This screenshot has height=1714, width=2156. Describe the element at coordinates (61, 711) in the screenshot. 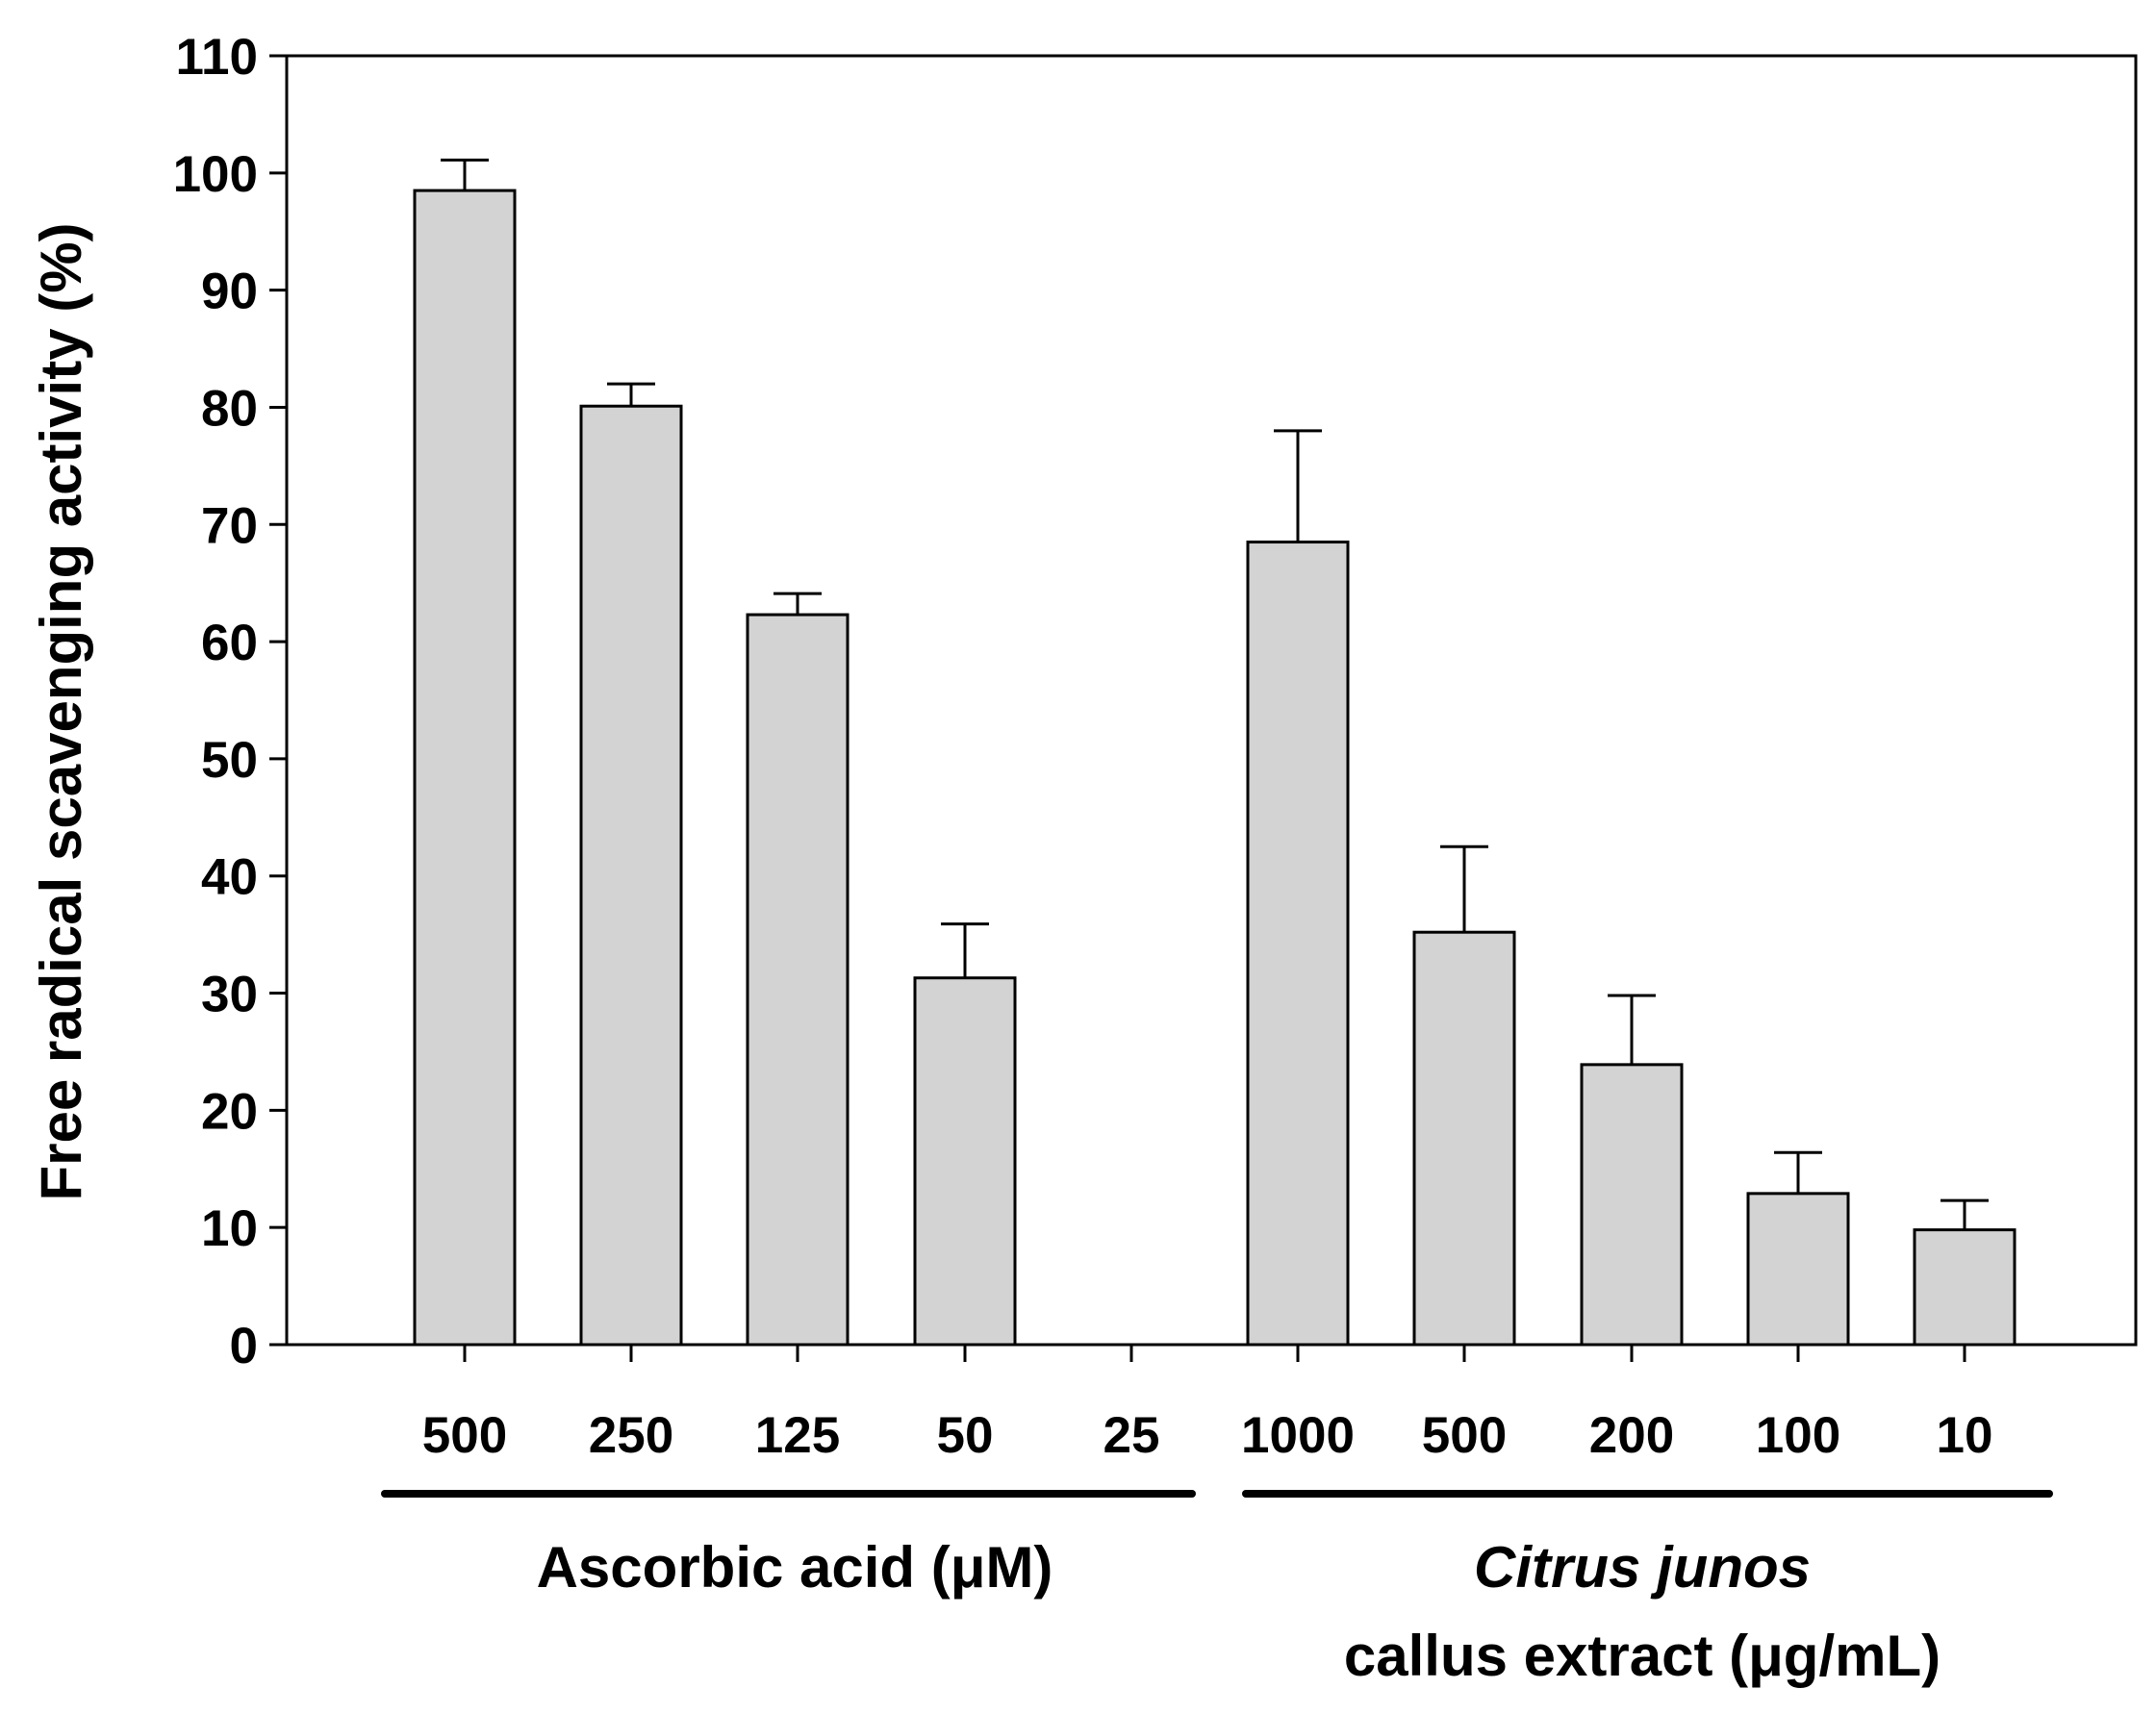

I see `y-axis-title: Free radical scavenging activity (%)` at that location.